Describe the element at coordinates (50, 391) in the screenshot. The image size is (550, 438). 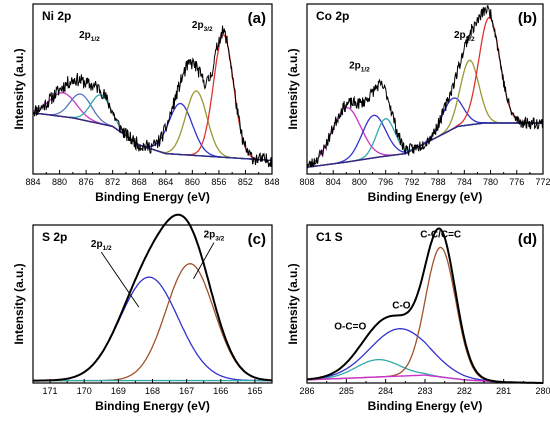
I see `x-tick-label: 171` at that location.